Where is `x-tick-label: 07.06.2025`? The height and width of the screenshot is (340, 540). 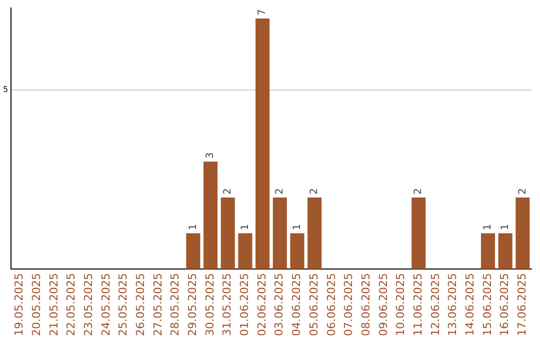 x-tick-label: 07.06.2025 is located at coordinates (349, 304).